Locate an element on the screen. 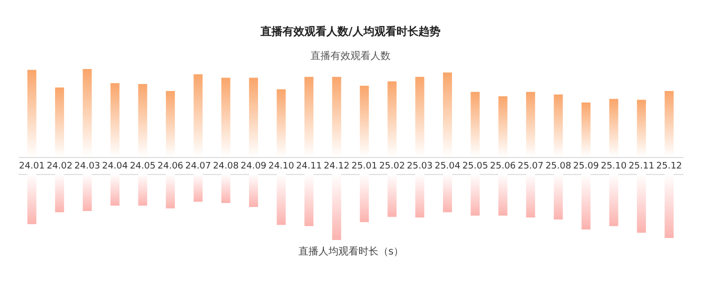  x-tick-label: 24.03 is located at coordinates (87, 167).